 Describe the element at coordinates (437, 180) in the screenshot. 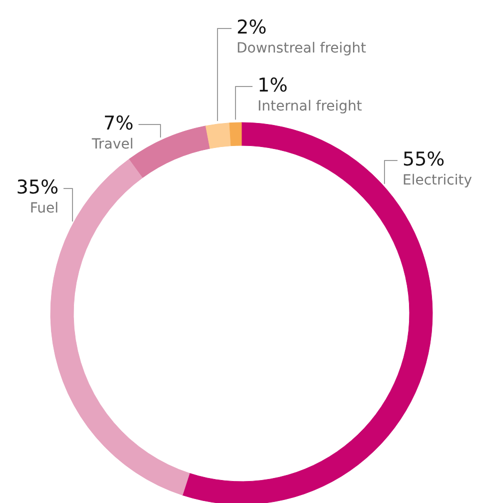

I see `slice-label: Electricity` at that location.